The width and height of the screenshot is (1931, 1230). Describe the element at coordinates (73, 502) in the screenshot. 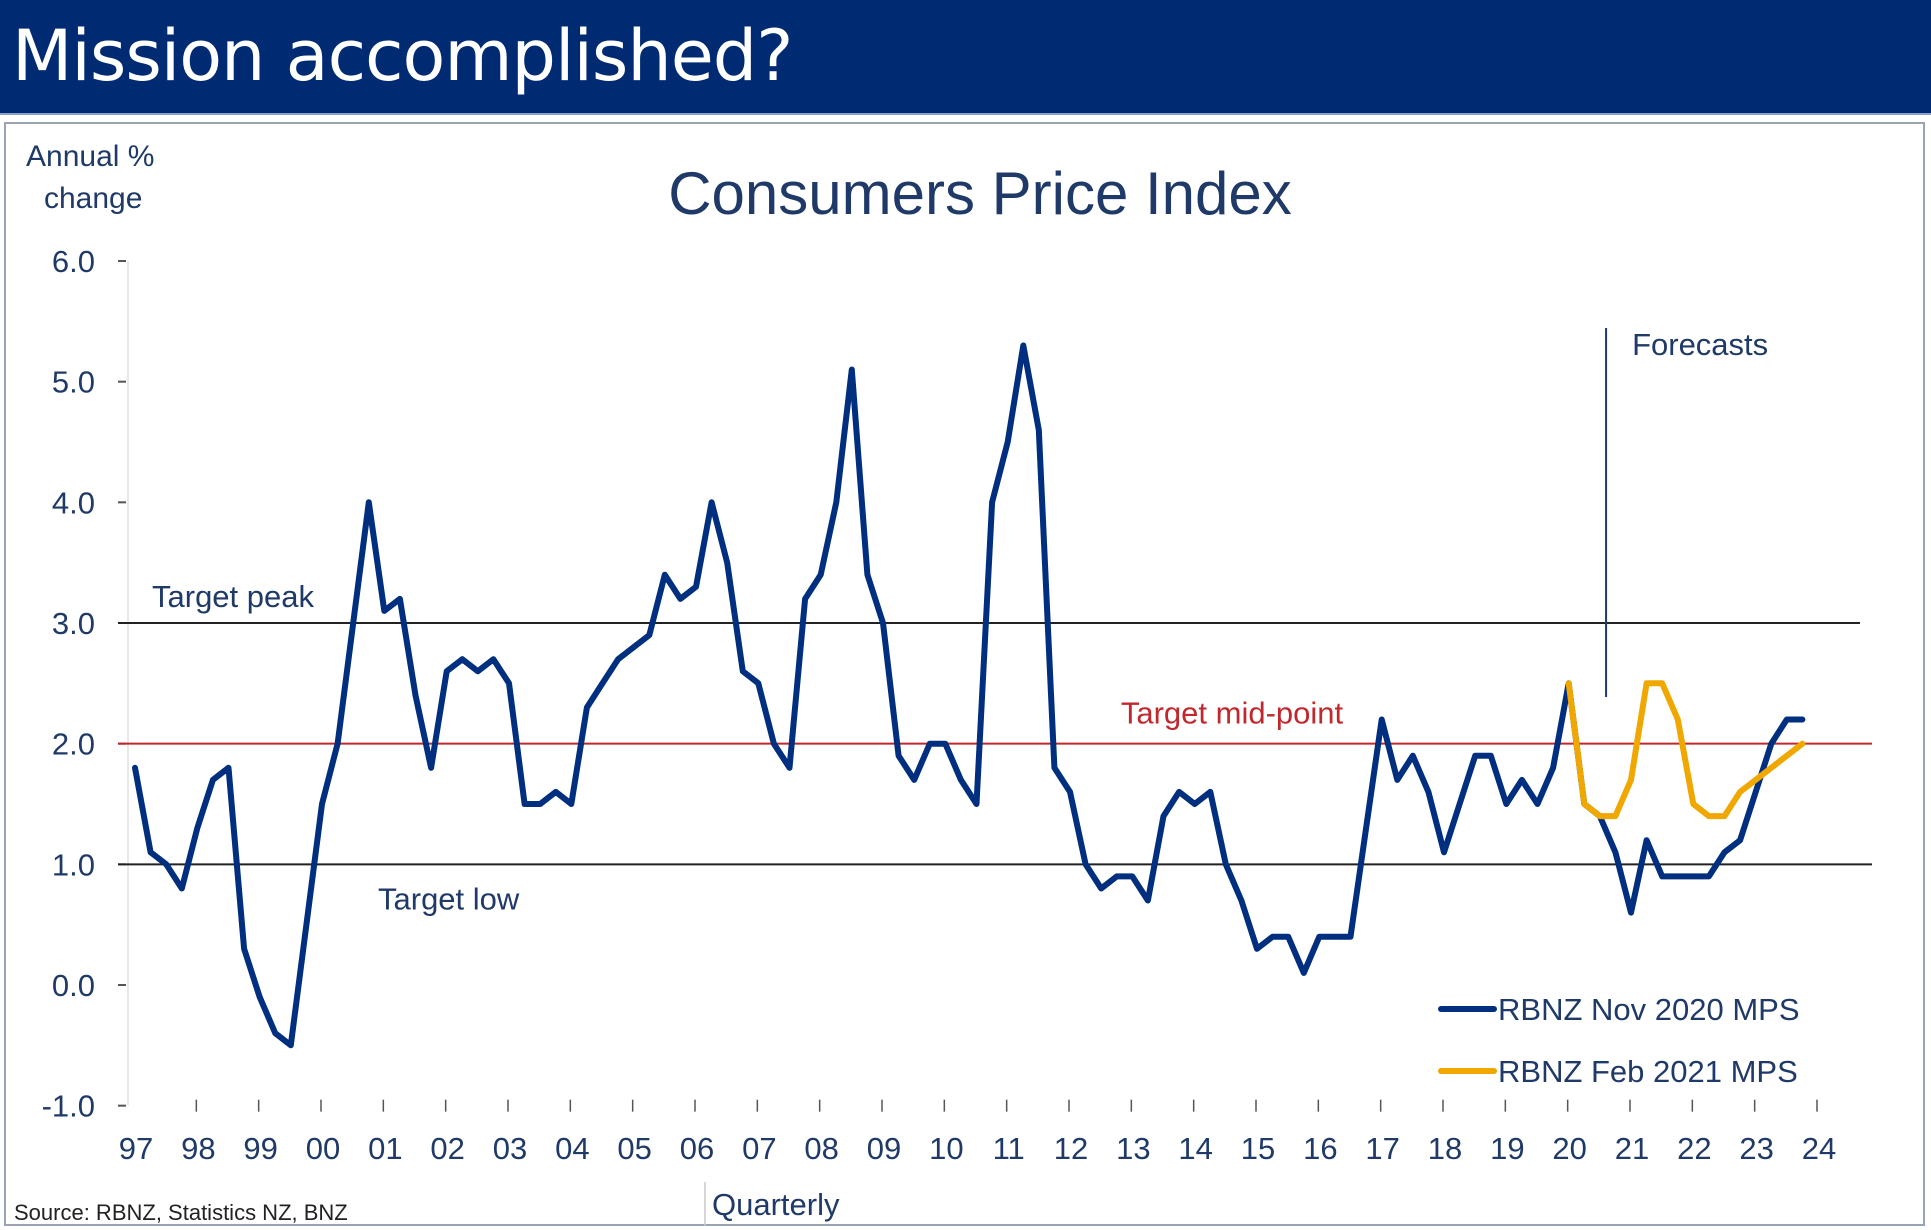

I see `y-tick-label: 4.0` at that location.